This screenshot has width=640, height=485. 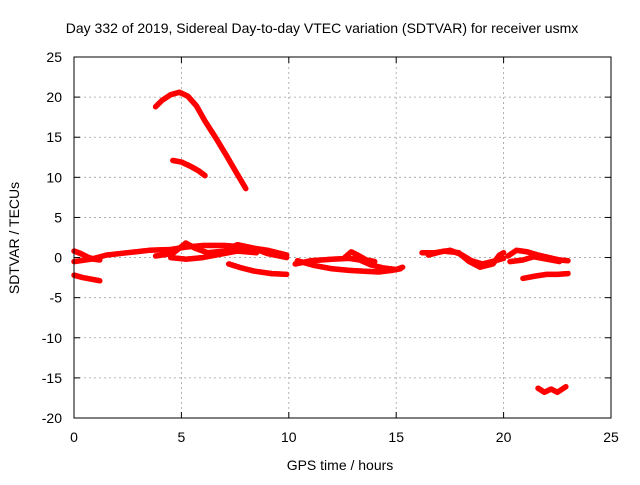 I want to click on series-arc-start-b-texture, so click(x=88, y=277).